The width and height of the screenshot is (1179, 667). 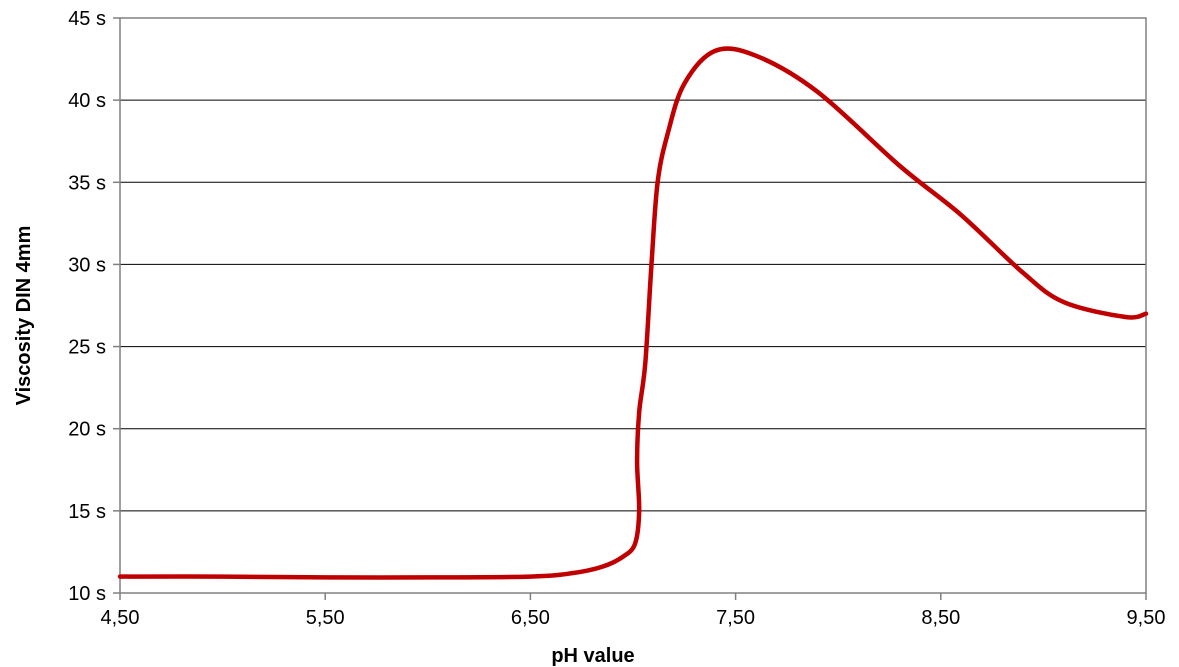 I want to click on y-tick-label: 25 s, so click(x=87, y=348).